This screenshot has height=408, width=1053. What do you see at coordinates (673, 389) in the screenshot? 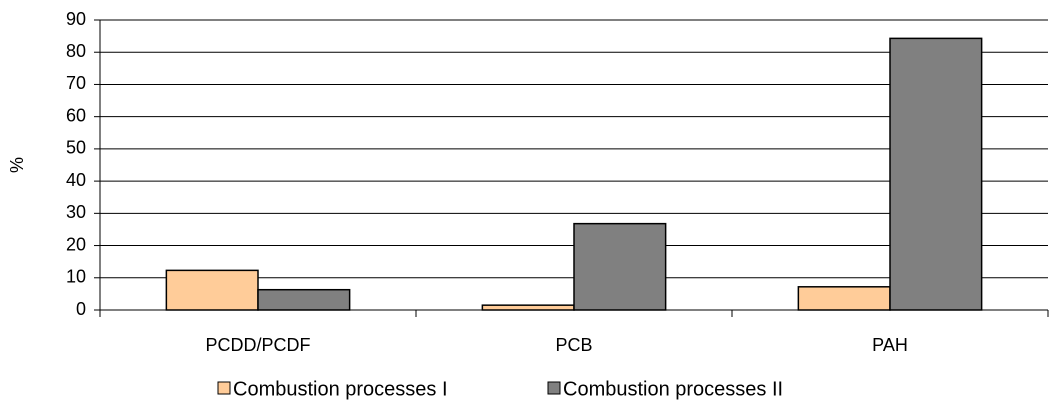
I see `legend-label: Combustion processes II` at bounding box center [673, 389].